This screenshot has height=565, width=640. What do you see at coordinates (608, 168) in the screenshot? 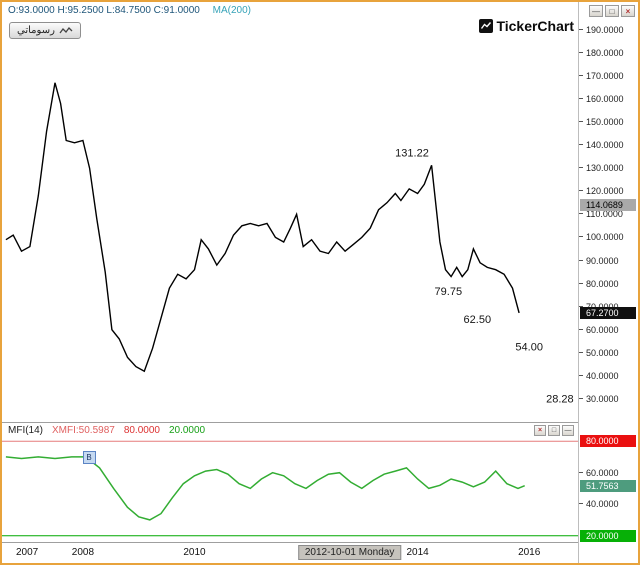
I see `price-axis-tick: 130.0000` at bounding box center [608, 168].